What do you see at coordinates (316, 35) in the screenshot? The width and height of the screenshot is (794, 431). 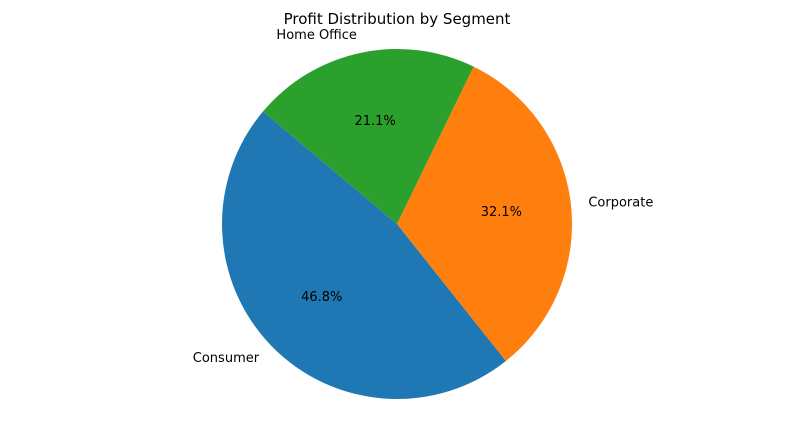 I see `category-label: Home Office` at bounding box center [316, 35].